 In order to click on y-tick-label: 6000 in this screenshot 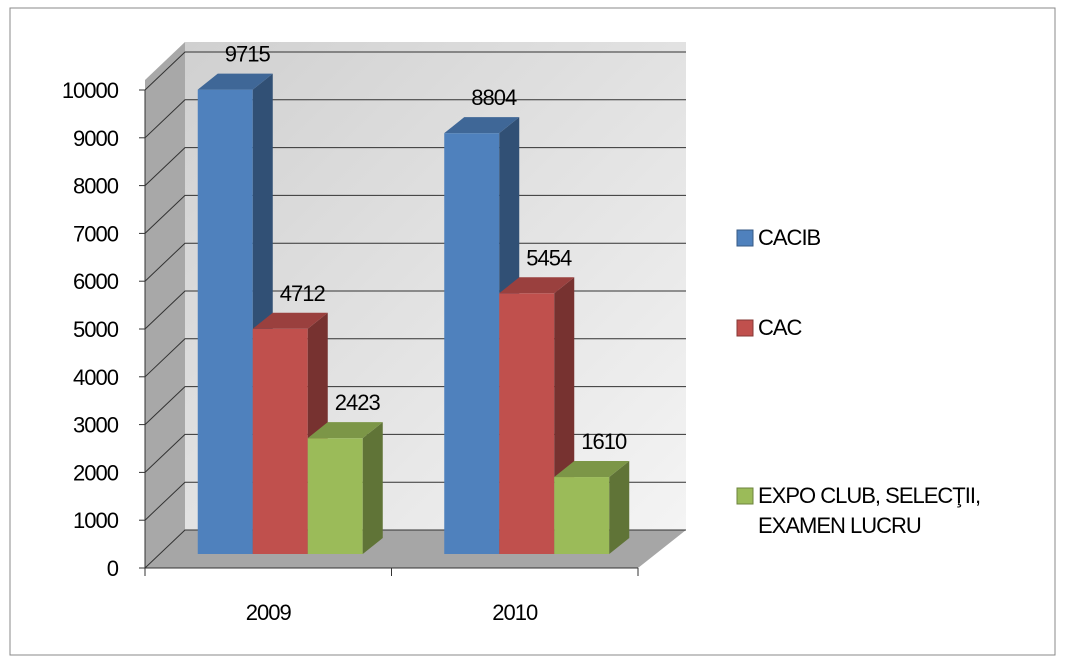, I will do `click(96, 281)`.